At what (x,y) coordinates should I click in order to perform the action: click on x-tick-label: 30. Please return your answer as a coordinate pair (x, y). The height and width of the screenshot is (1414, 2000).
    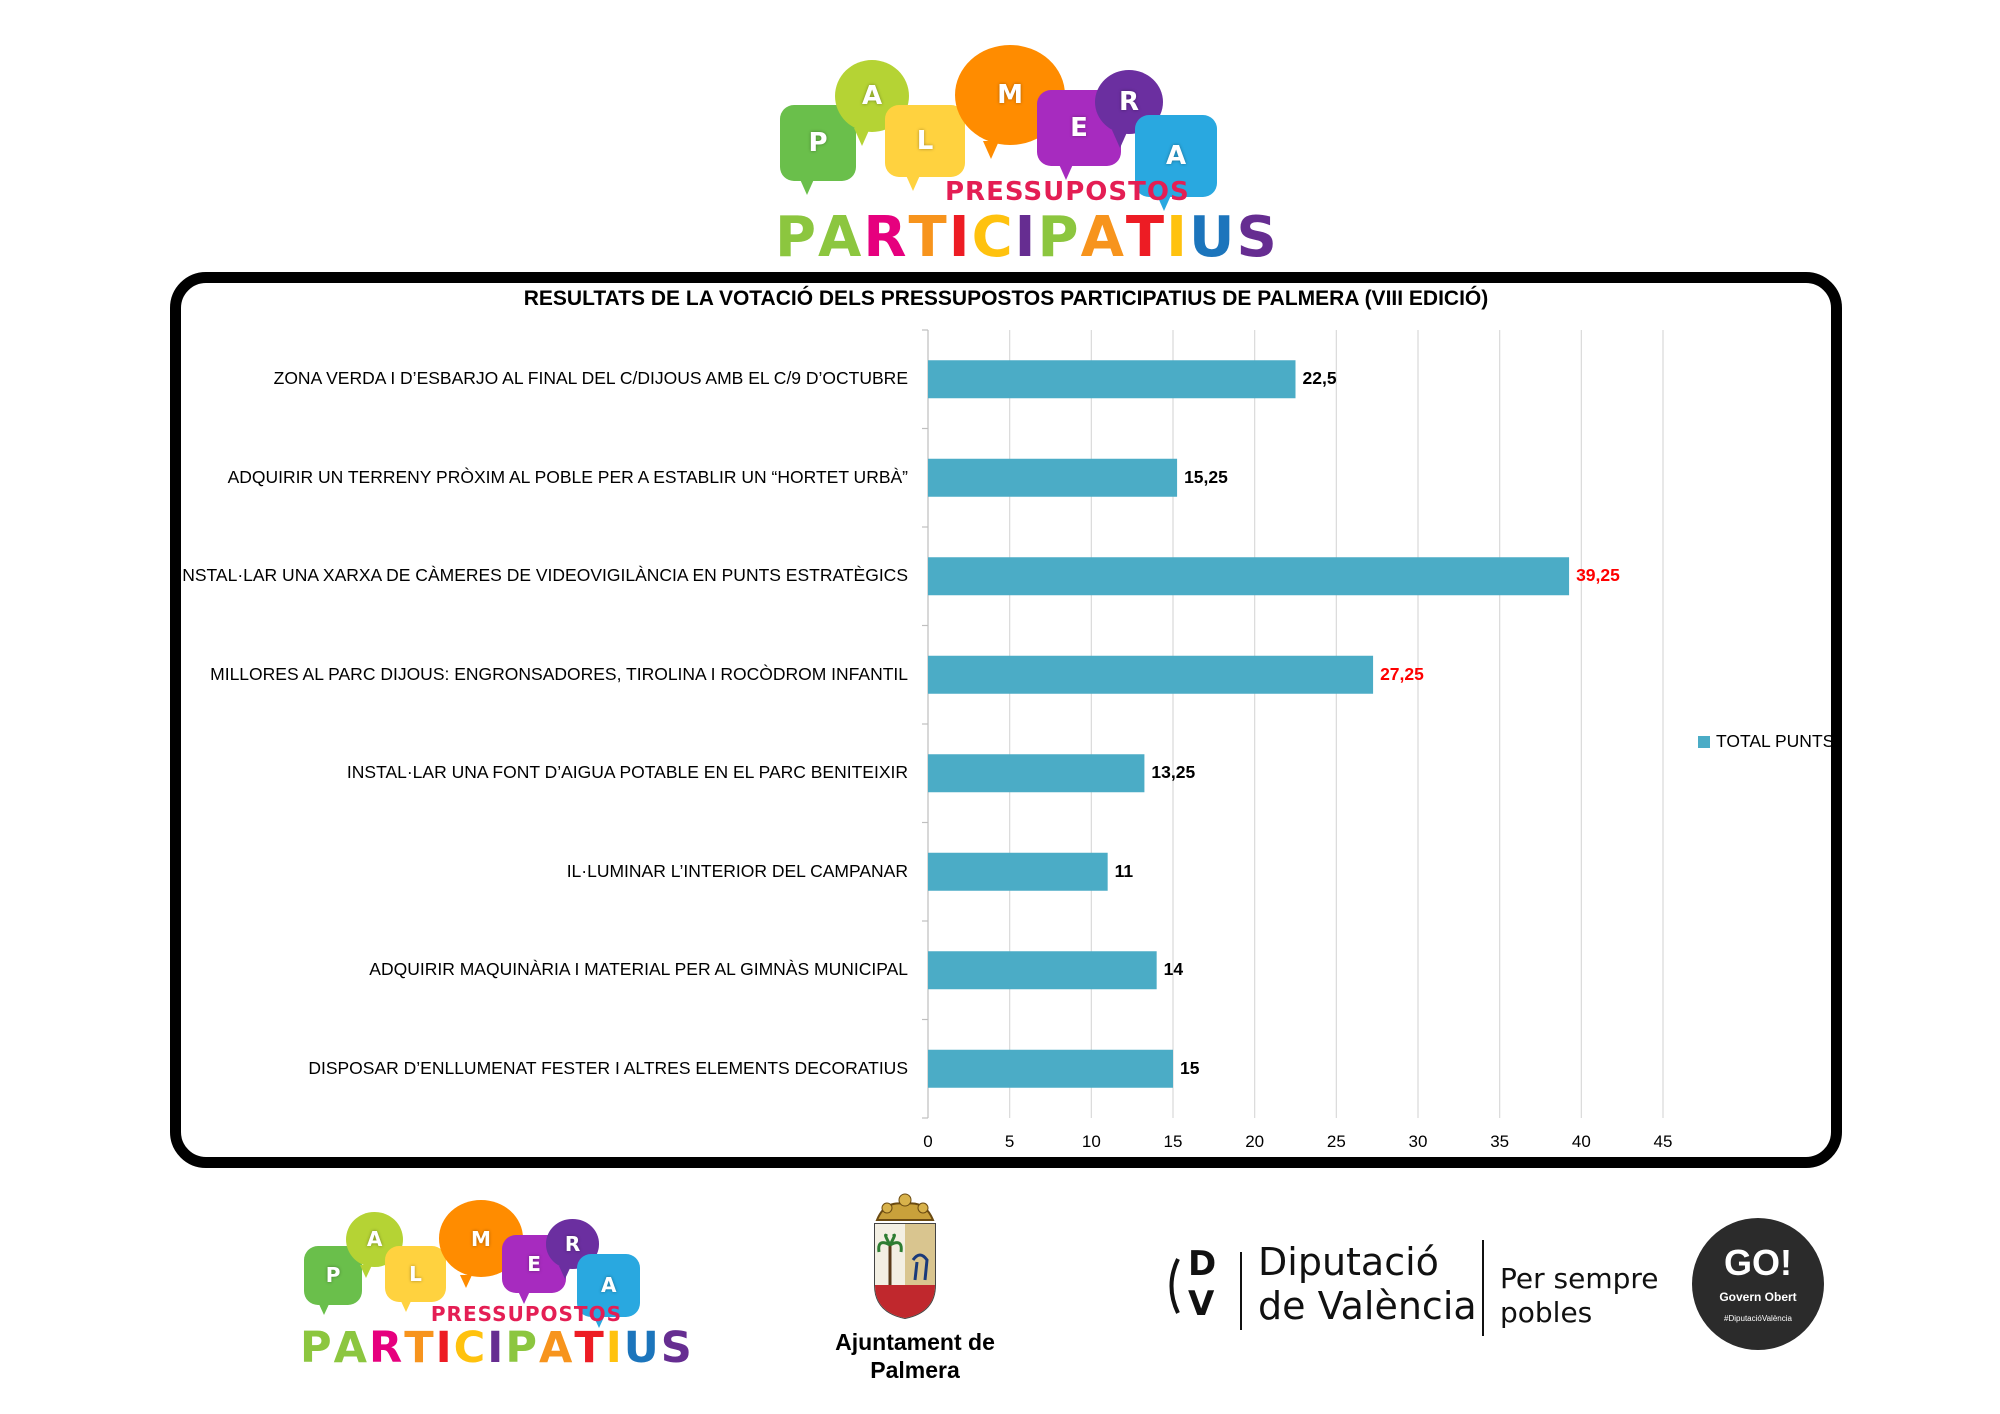
    Looking at the image, I should click on (1418, 1141).